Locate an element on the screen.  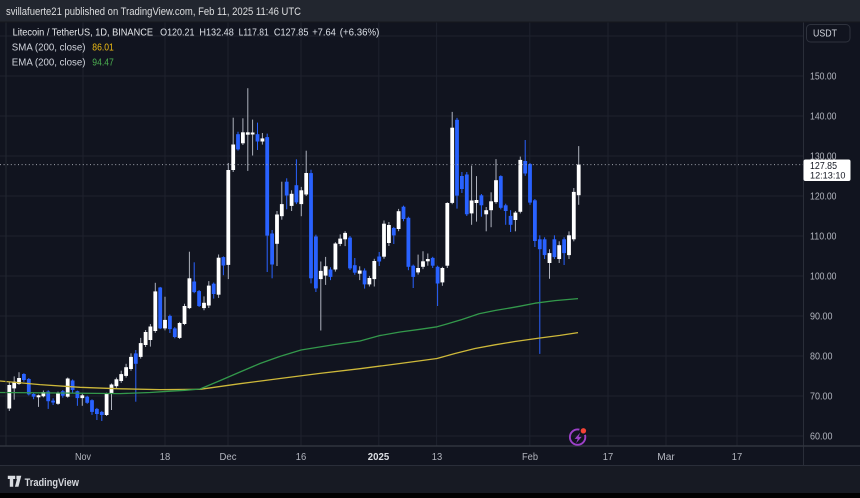
svg-text: 90.00 is located at coordinates (821, 317).